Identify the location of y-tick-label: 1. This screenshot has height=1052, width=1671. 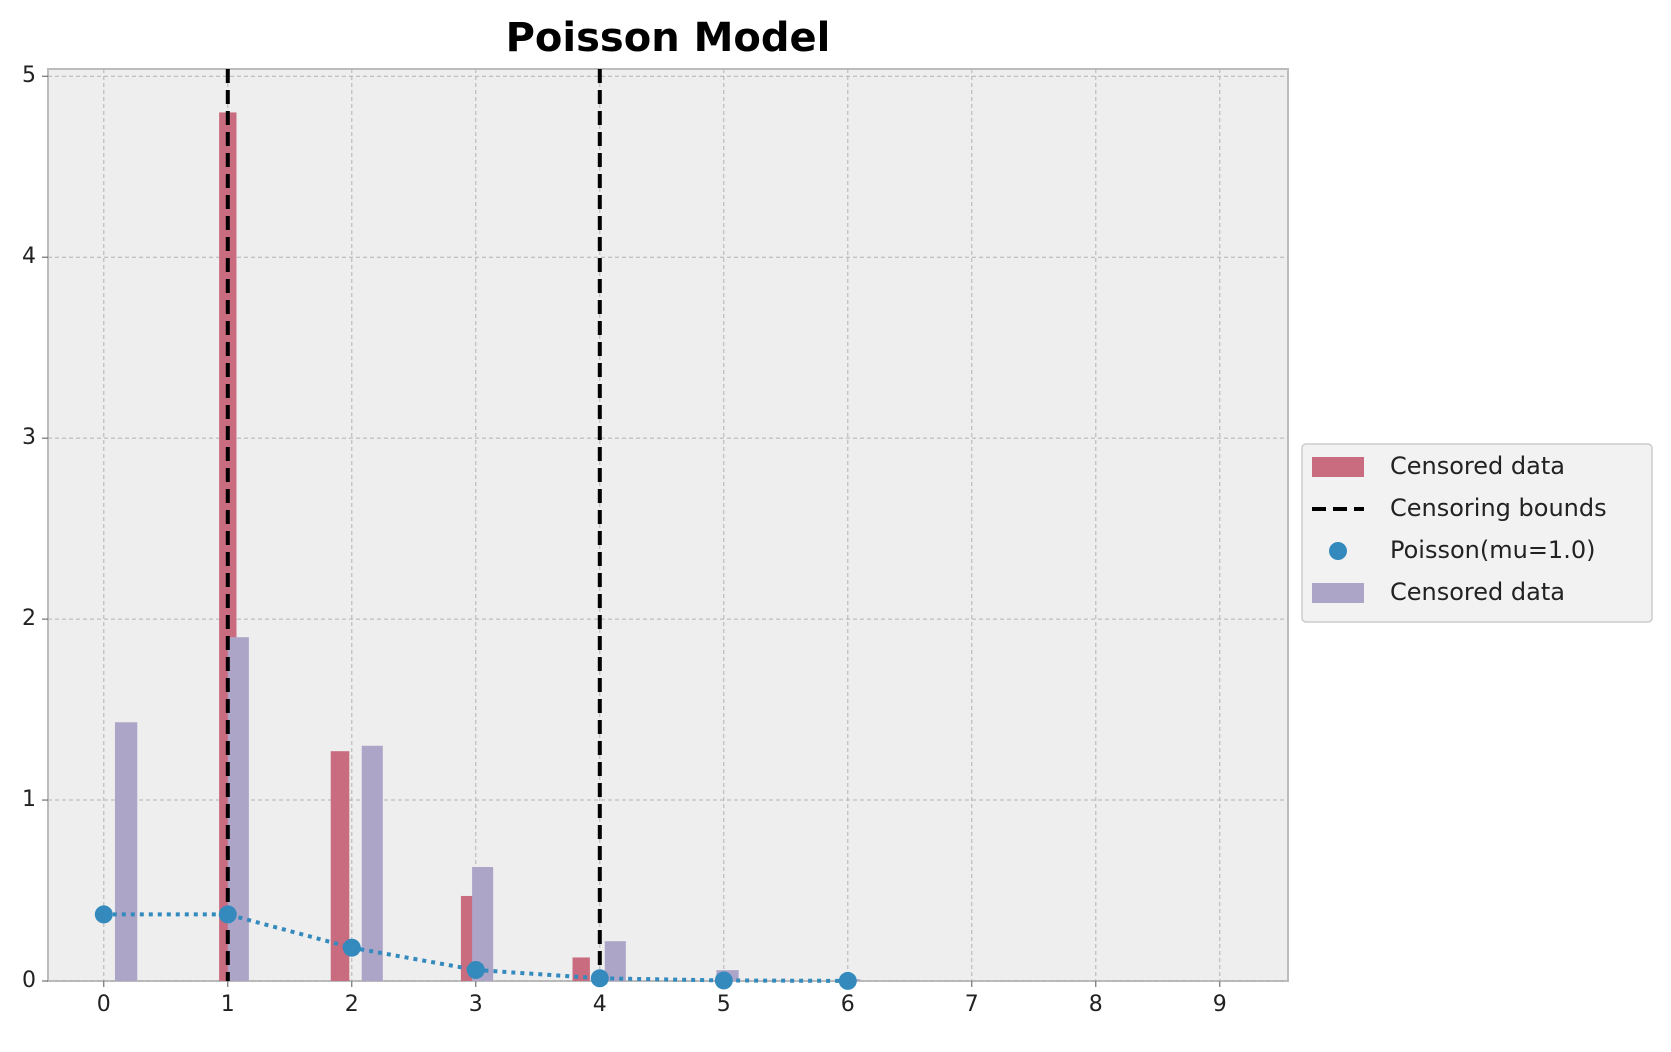
(29, 799).